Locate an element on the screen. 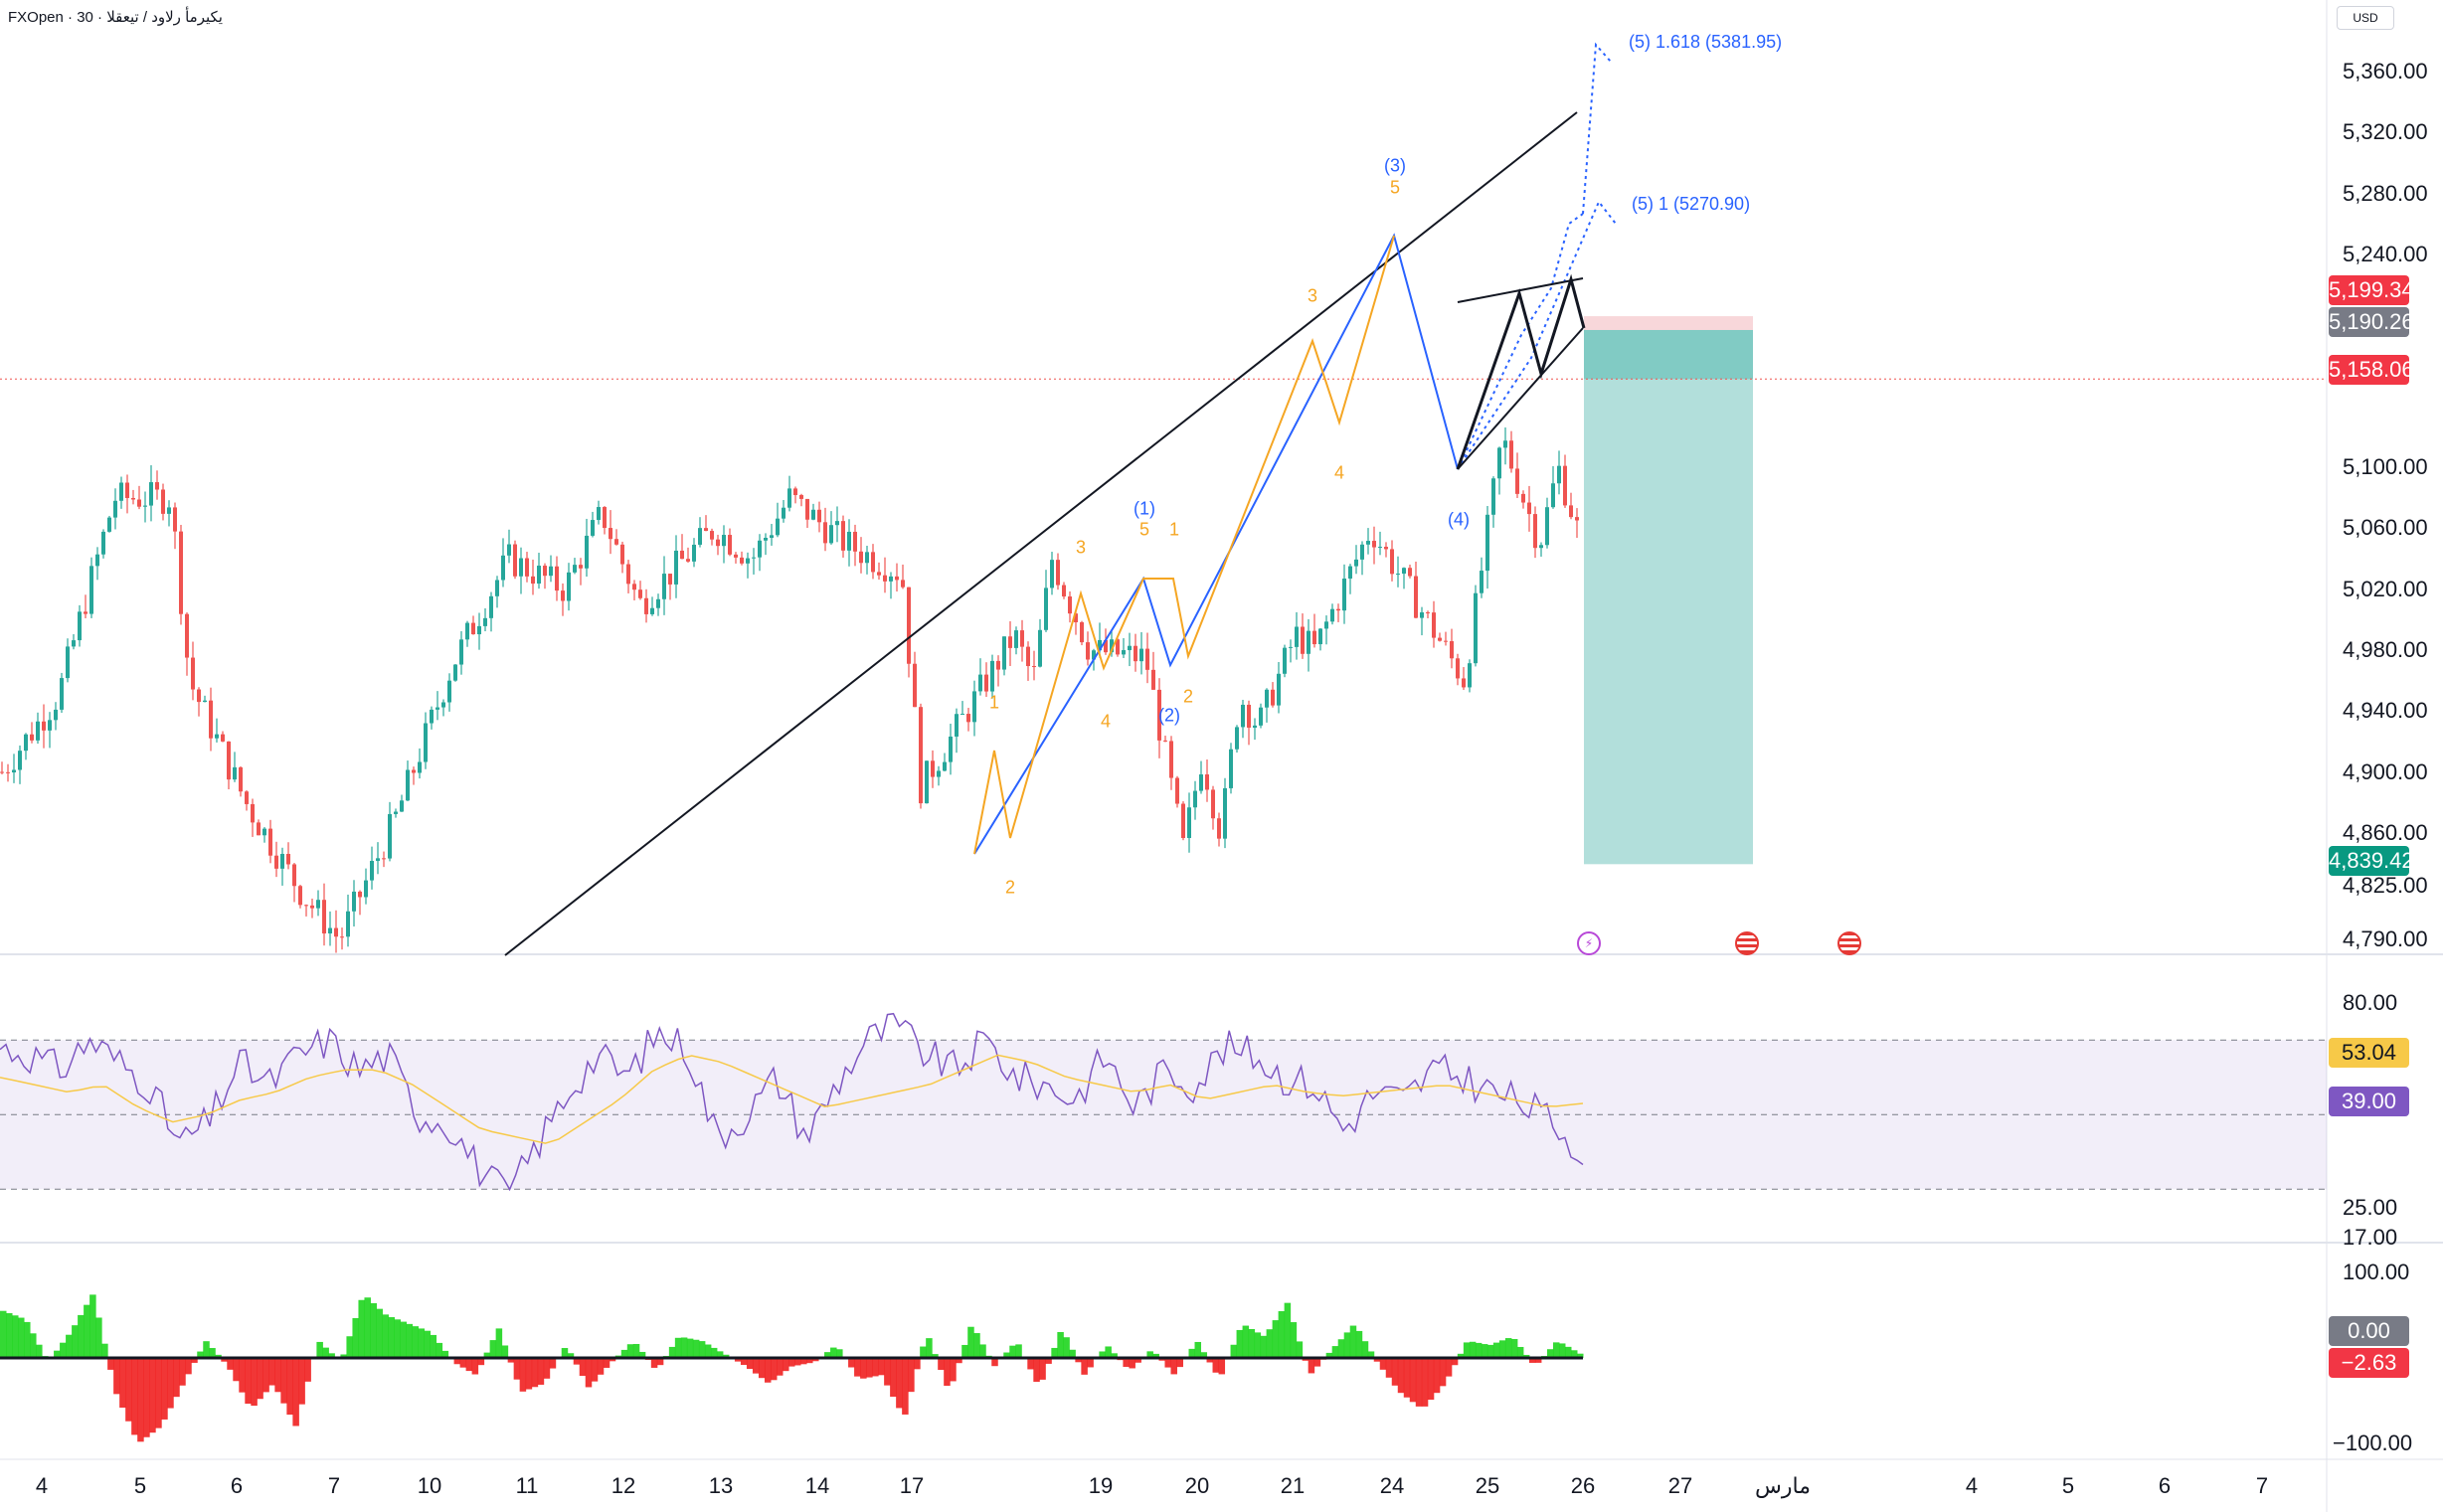 Image resolution: width=2443 pixels, height=1512 pixels. currency-button: USD is located at coordinates (2365, 18).